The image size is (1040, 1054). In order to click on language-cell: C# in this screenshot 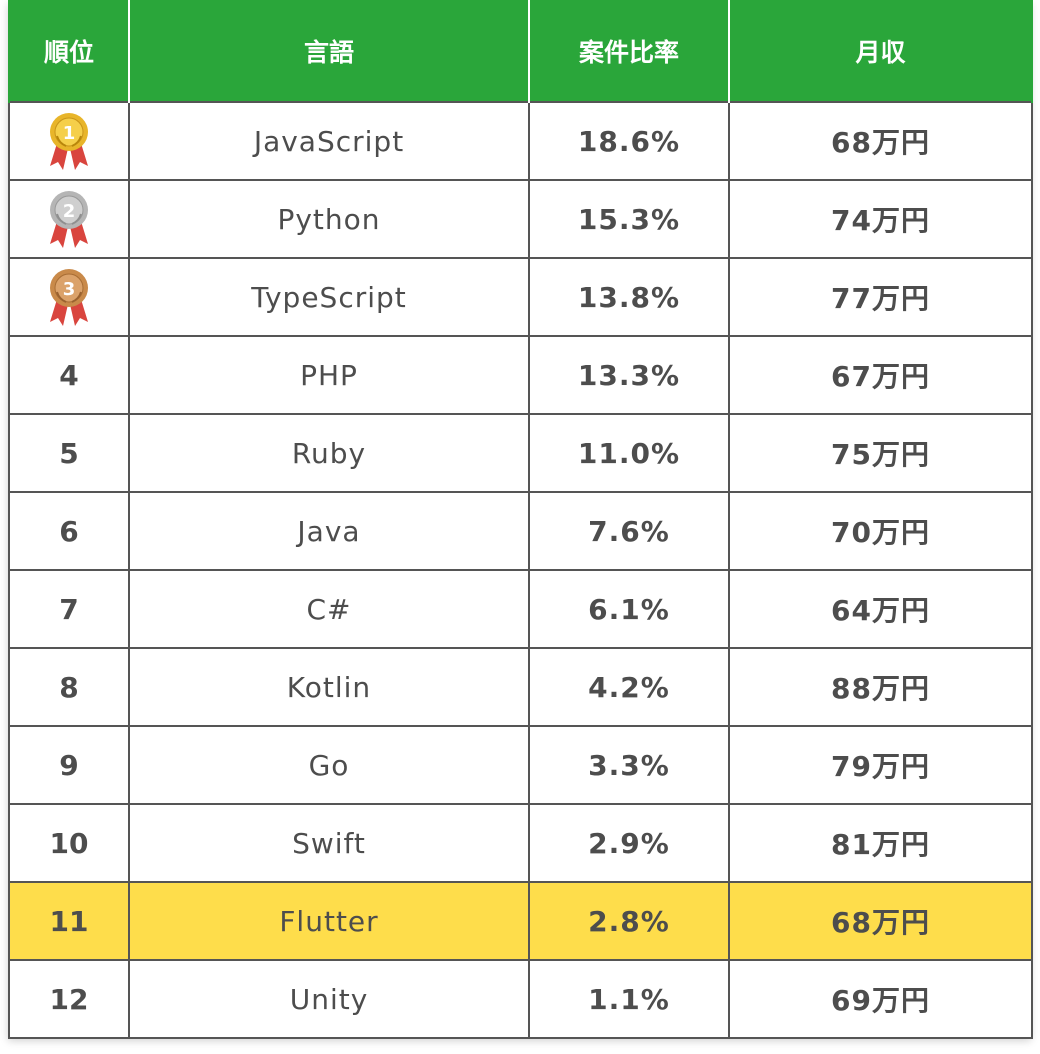, I will do `click(329, 609)`.